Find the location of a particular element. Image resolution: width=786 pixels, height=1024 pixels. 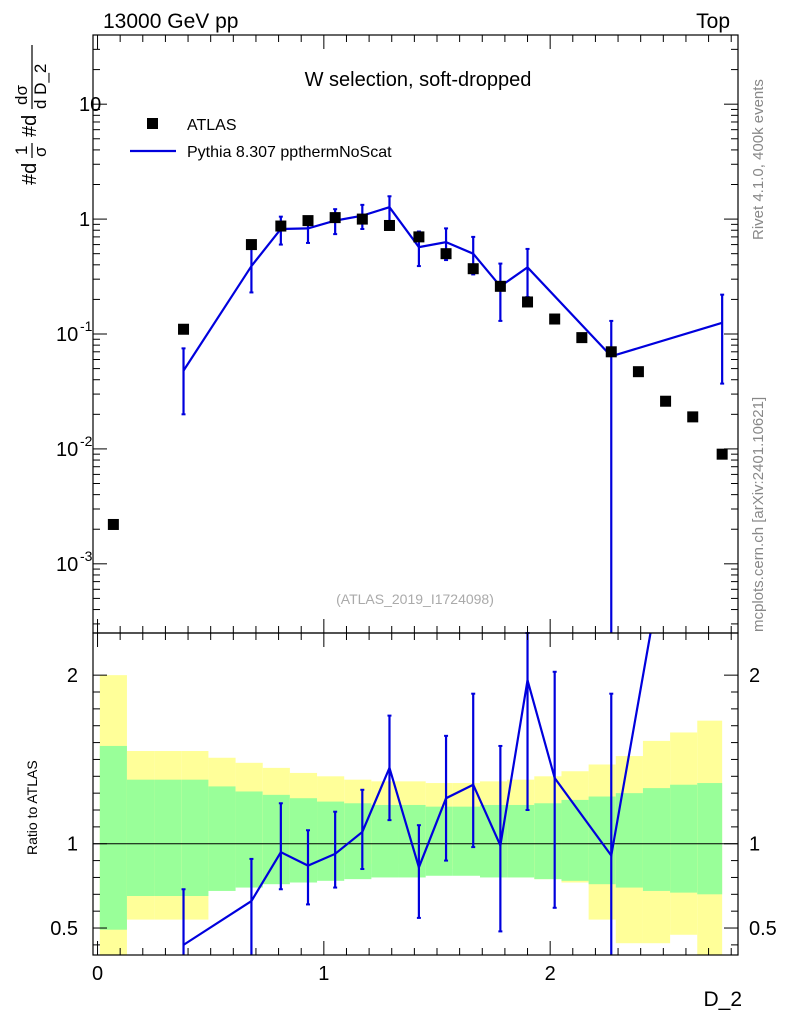

main-ytick-label-3: 1 is located at coordinates (84, 220).